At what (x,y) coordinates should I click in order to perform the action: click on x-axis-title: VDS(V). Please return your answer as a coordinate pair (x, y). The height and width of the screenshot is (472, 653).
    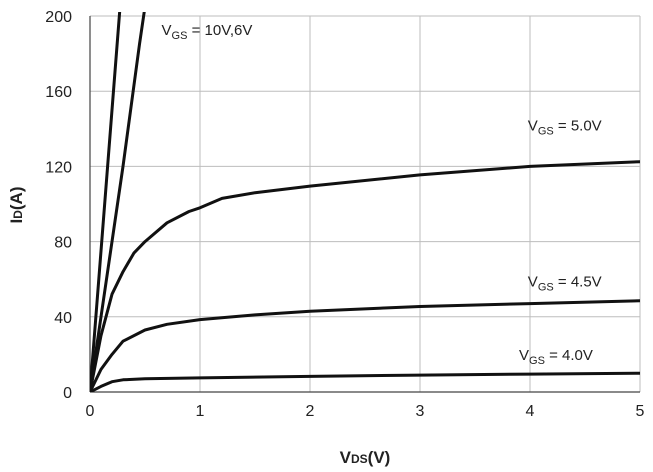
    Looking at the image, I should click on (365, 457).